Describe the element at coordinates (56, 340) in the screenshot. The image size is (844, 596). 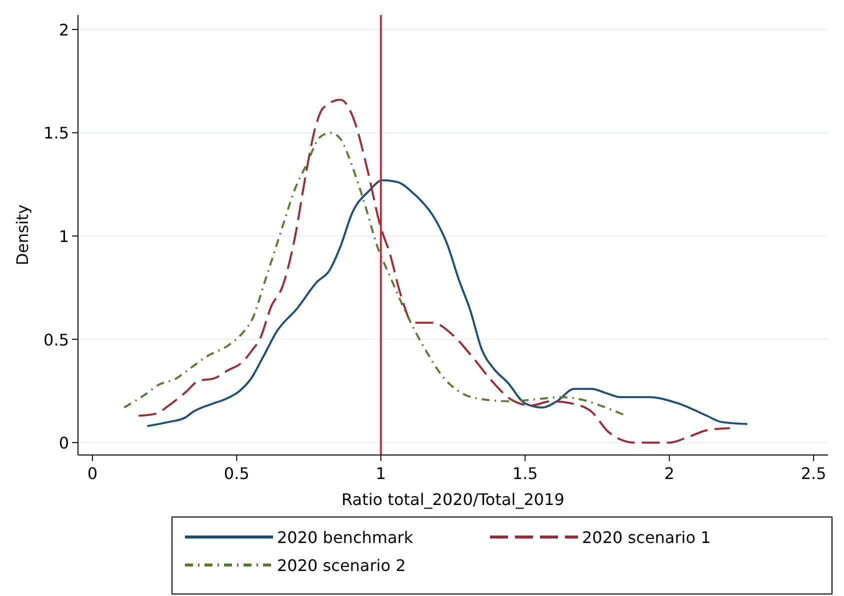
I see `y-tick-label: 0.5` at that location.